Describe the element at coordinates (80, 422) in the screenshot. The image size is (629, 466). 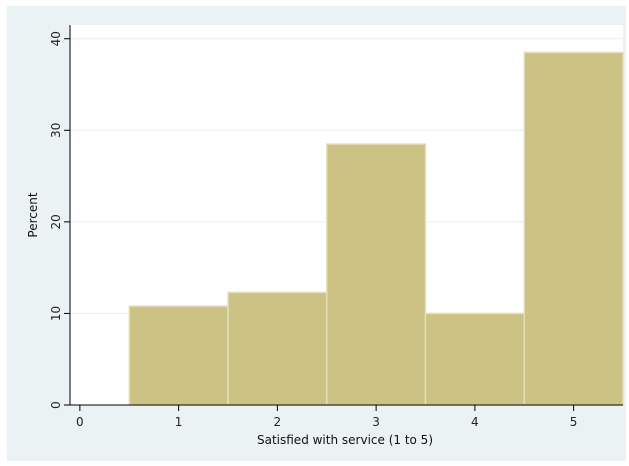
I see `x-tick-label-0: 0` at that location.